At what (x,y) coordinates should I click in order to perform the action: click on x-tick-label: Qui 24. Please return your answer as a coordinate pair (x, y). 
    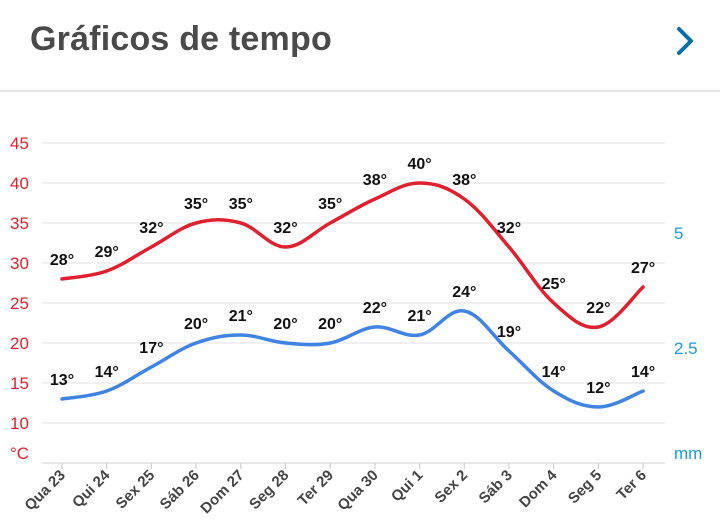
    Looking at the image, I should click on (91, 488).